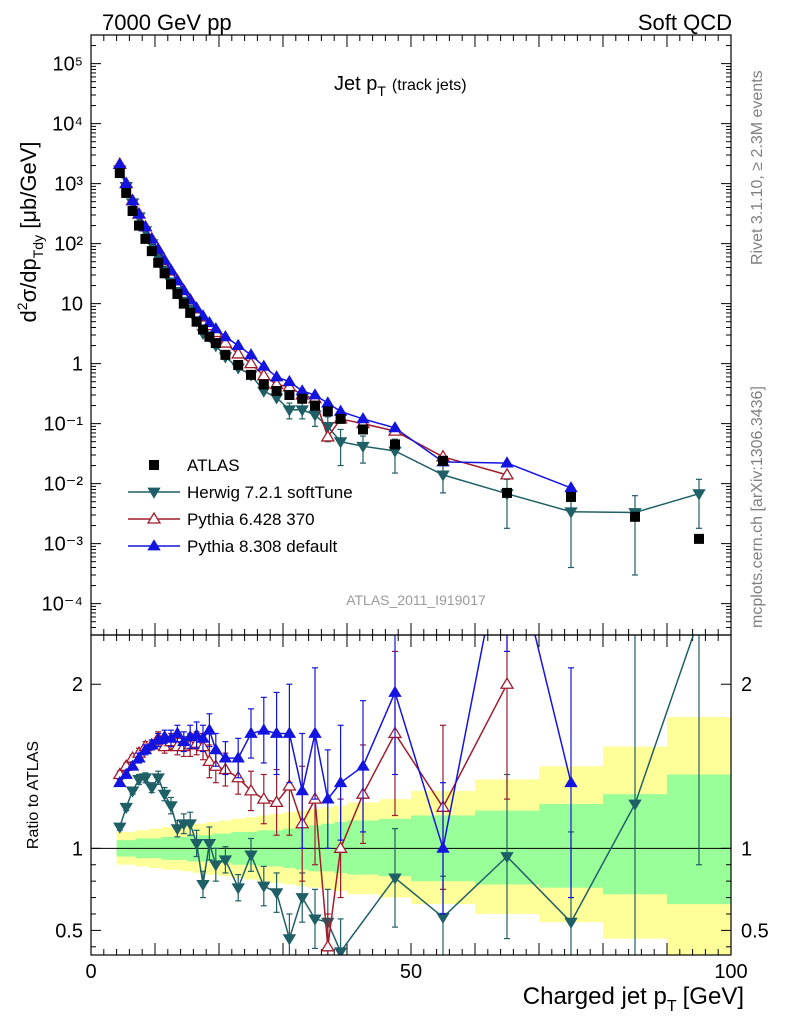  What do you see at coordinates (221, 519) in the screenshot?
I see `legend-entry-pythia-6-428-370: Pythia 6.428 370` at bounding box center [221, 519].